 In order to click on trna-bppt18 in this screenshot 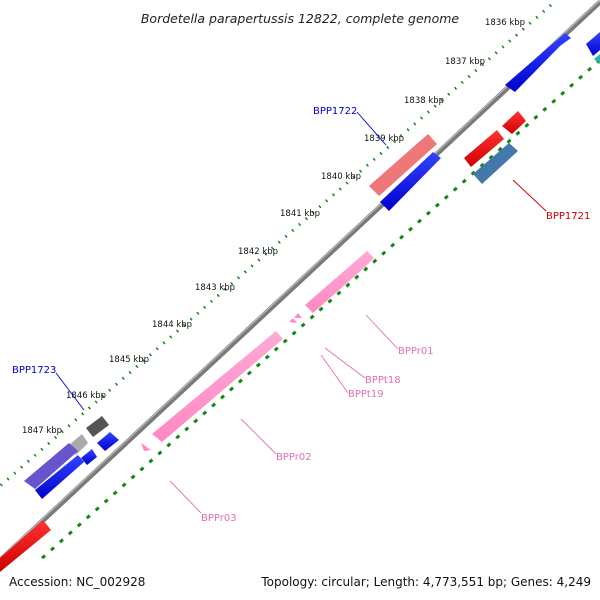, I will do `click(298, 315)`.